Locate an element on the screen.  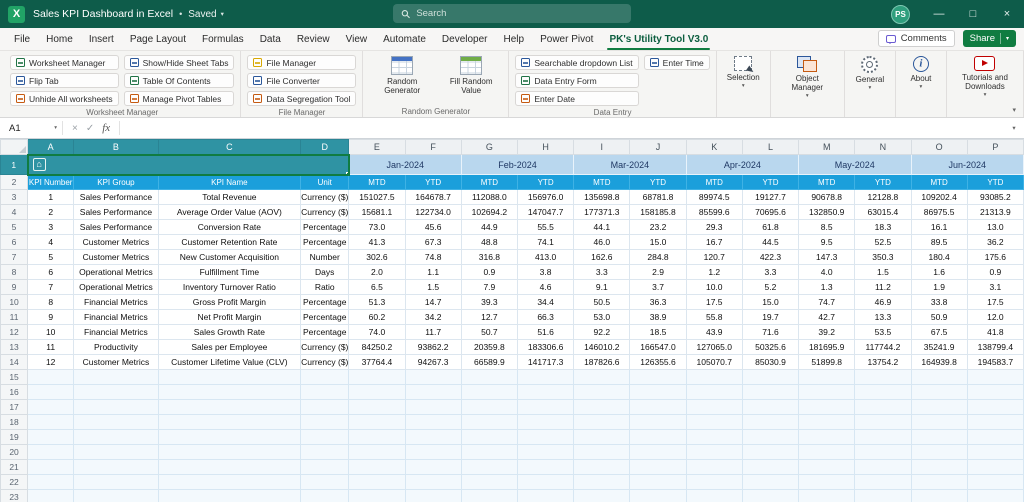
enter-icon: ✓ is located at coordinates (90, 128).